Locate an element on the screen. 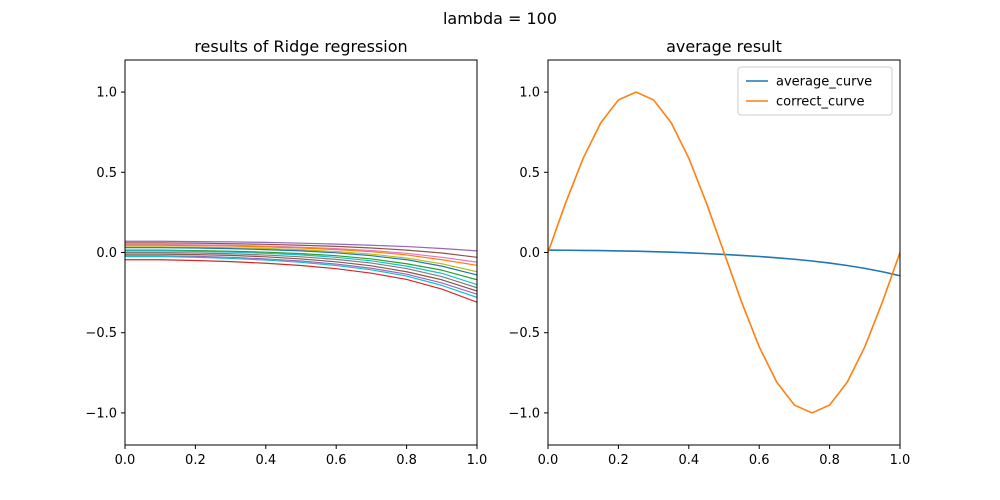  legend-label: correct_curve is located at coordinates (820, 102).